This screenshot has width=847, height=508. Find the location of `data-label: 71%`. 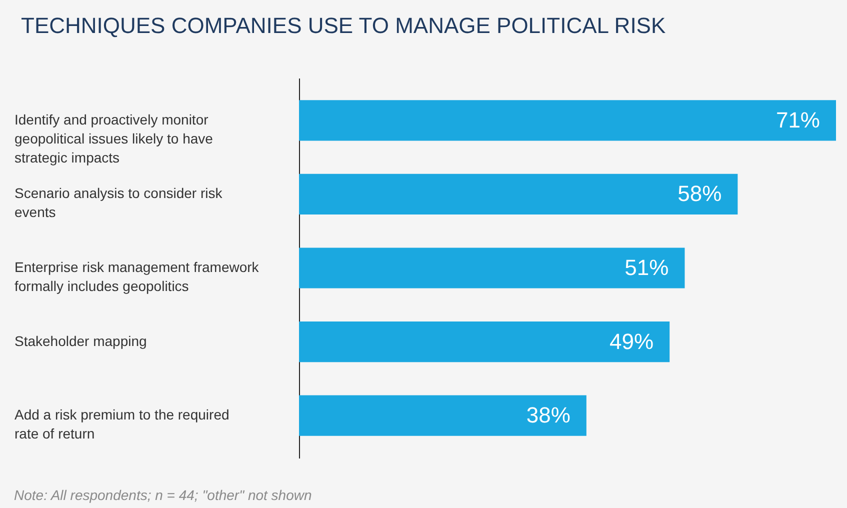

data-label: 71% is located at coordinates (798, 119).